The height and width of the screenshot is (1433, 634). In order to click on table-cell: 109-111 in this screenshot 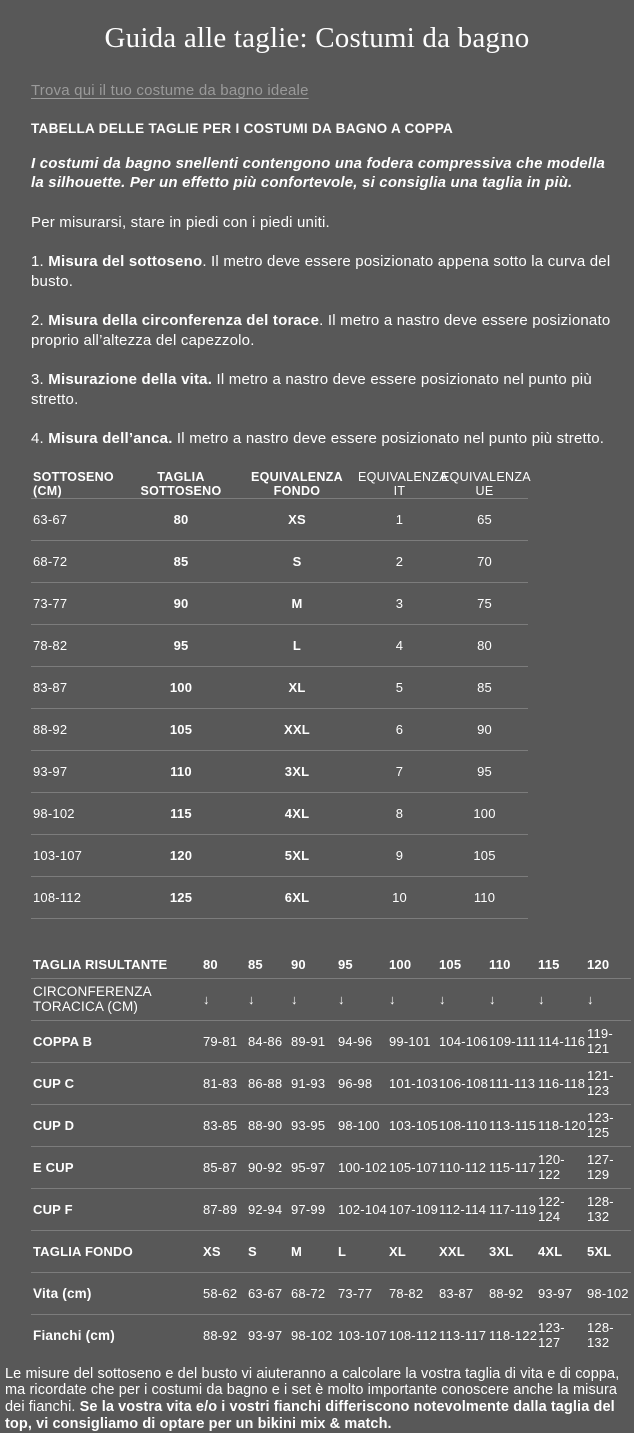, I will do `click(513, 1041)`.